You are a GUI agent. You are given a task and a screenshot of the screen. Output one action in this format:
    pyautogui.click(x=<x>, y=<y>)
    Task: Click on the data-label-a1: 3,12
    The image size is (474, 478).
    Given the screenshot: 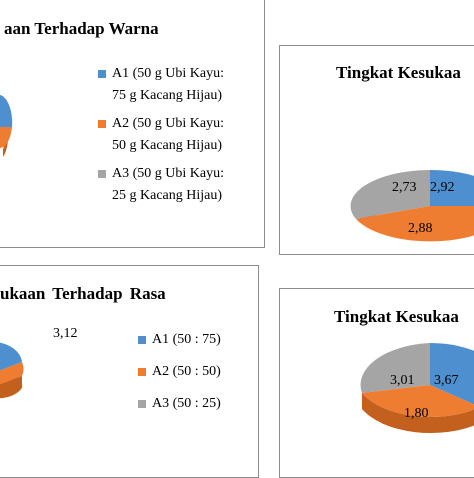 What is the action you would take?
    pyautogui.click(x=65, y=333)
    